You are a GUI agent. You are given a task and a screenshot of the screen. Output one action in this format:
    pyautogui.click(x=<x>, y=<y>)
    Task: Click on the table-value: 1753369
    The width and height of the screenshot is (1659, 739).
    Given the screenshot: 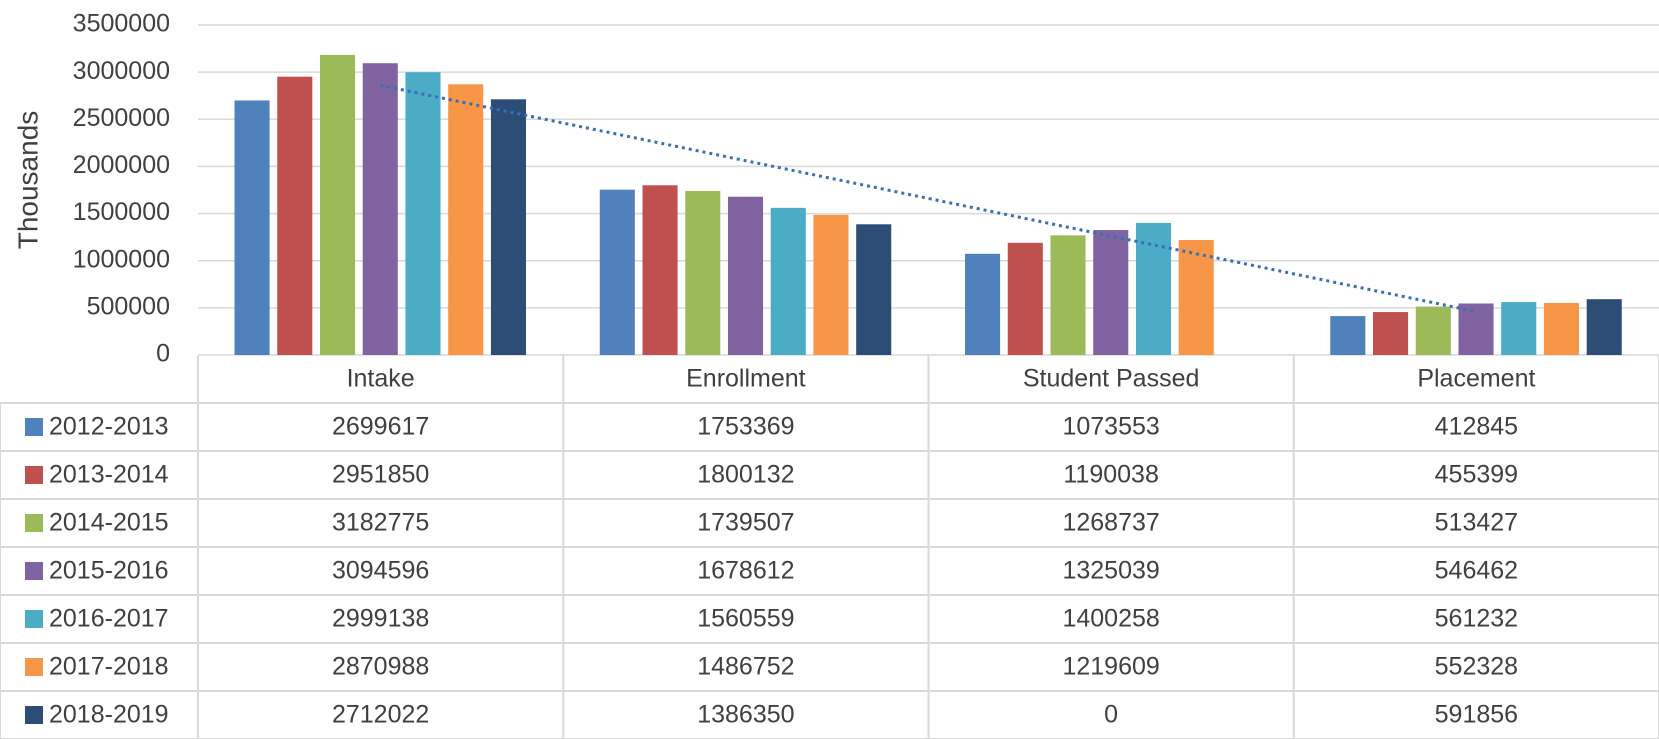 What is the action you would take?
    pyautogui.click(x=745, y=427)
    